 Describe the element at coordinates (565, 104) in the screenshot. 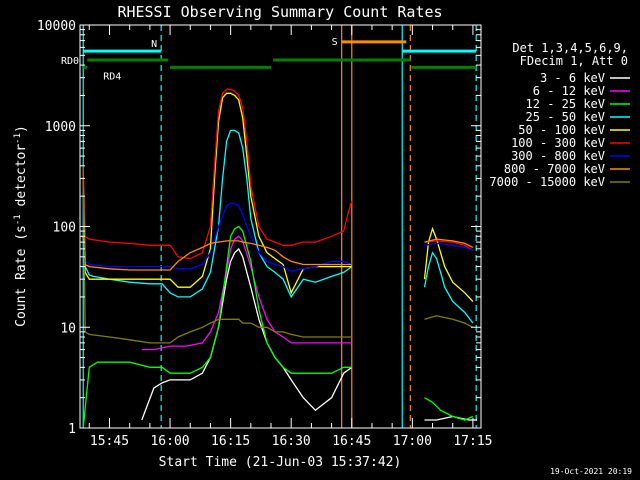

I see `legend-label: 12 - 25 keV` at that location.